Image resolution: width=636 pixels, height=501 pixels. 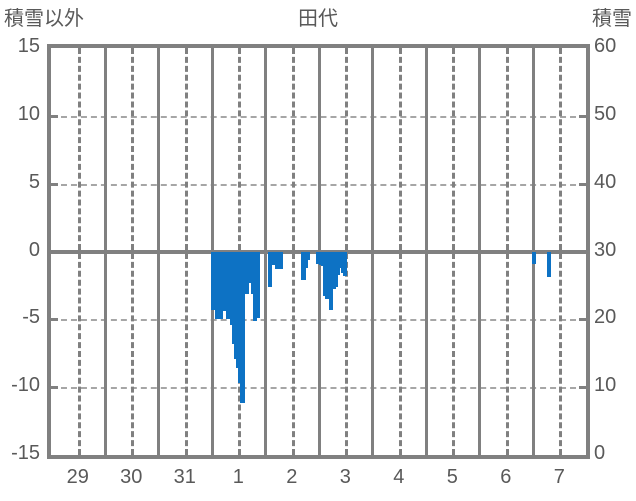 I want to click on y-axis-tick-label: 5, so click(x=34, y=181).